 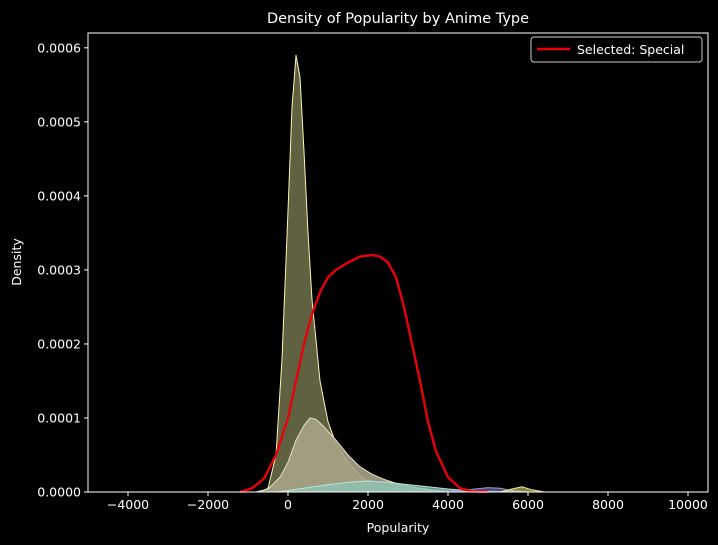 I want to click on chart-title: Density of Popularity by Anime Type, so click(x=398, y=19).